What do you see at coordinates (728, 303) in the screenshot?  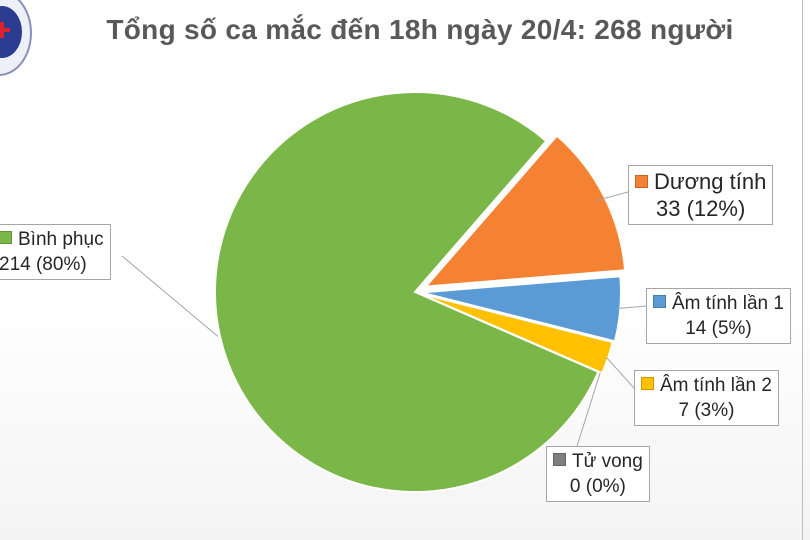 I see `label-name: Âm tính lần 1` at bounding box center [728, 303].